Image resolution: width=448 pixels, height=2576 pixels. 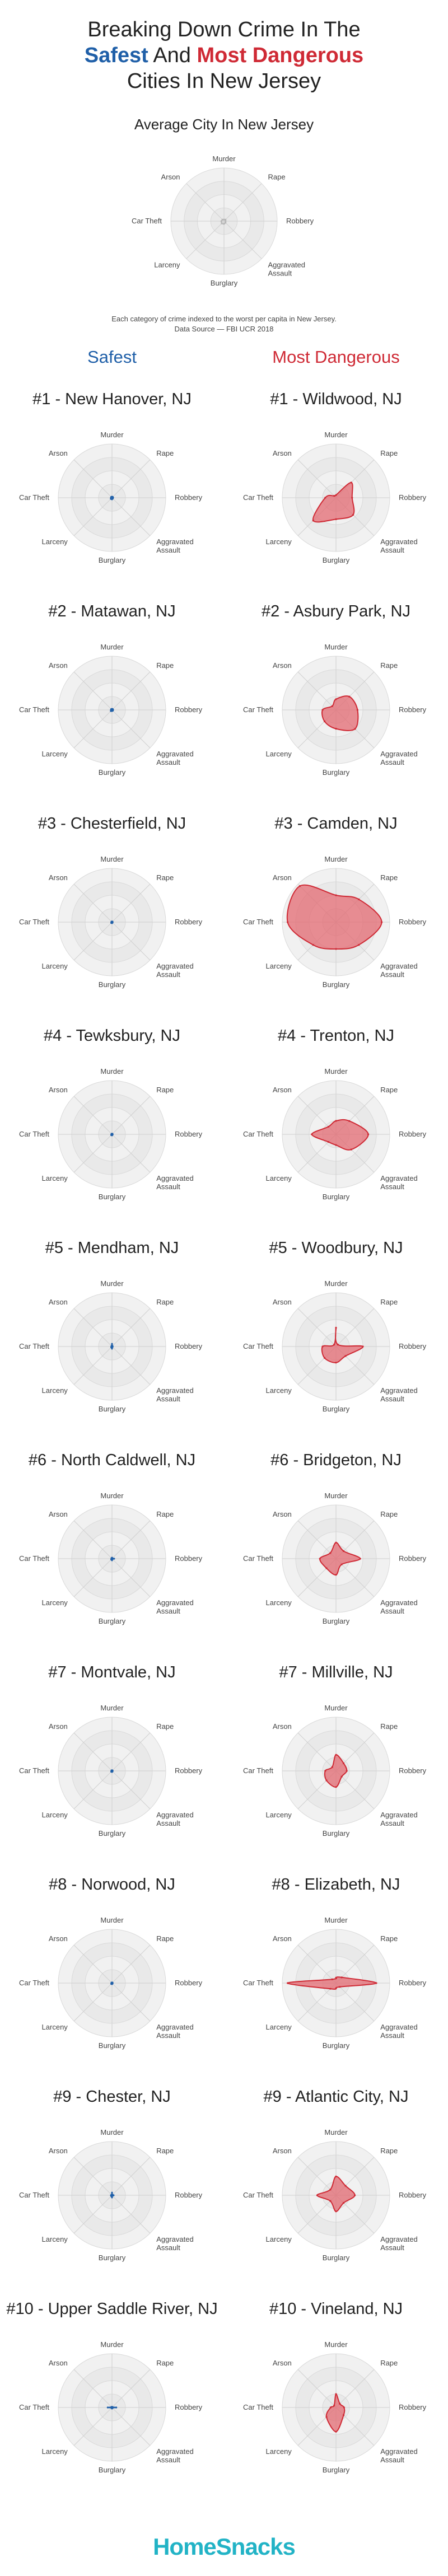 I want to click on safest-8-axis-label-rape: Rape, so click(x=165, y=1939).